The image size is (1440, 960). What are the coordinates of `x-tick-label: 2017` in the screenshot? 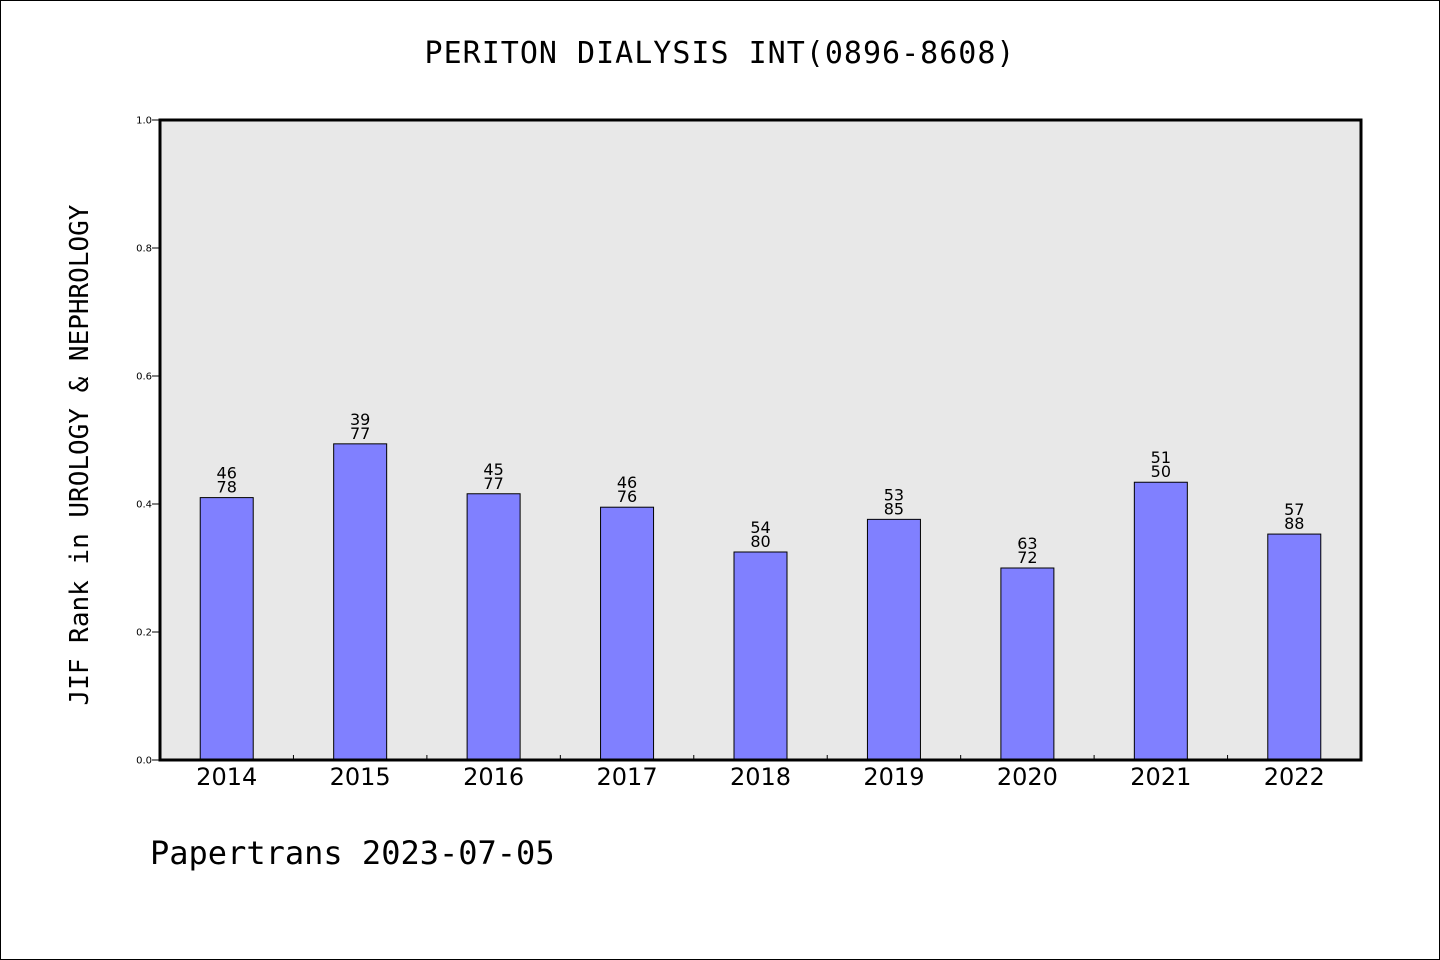 It's located at (627, 777).